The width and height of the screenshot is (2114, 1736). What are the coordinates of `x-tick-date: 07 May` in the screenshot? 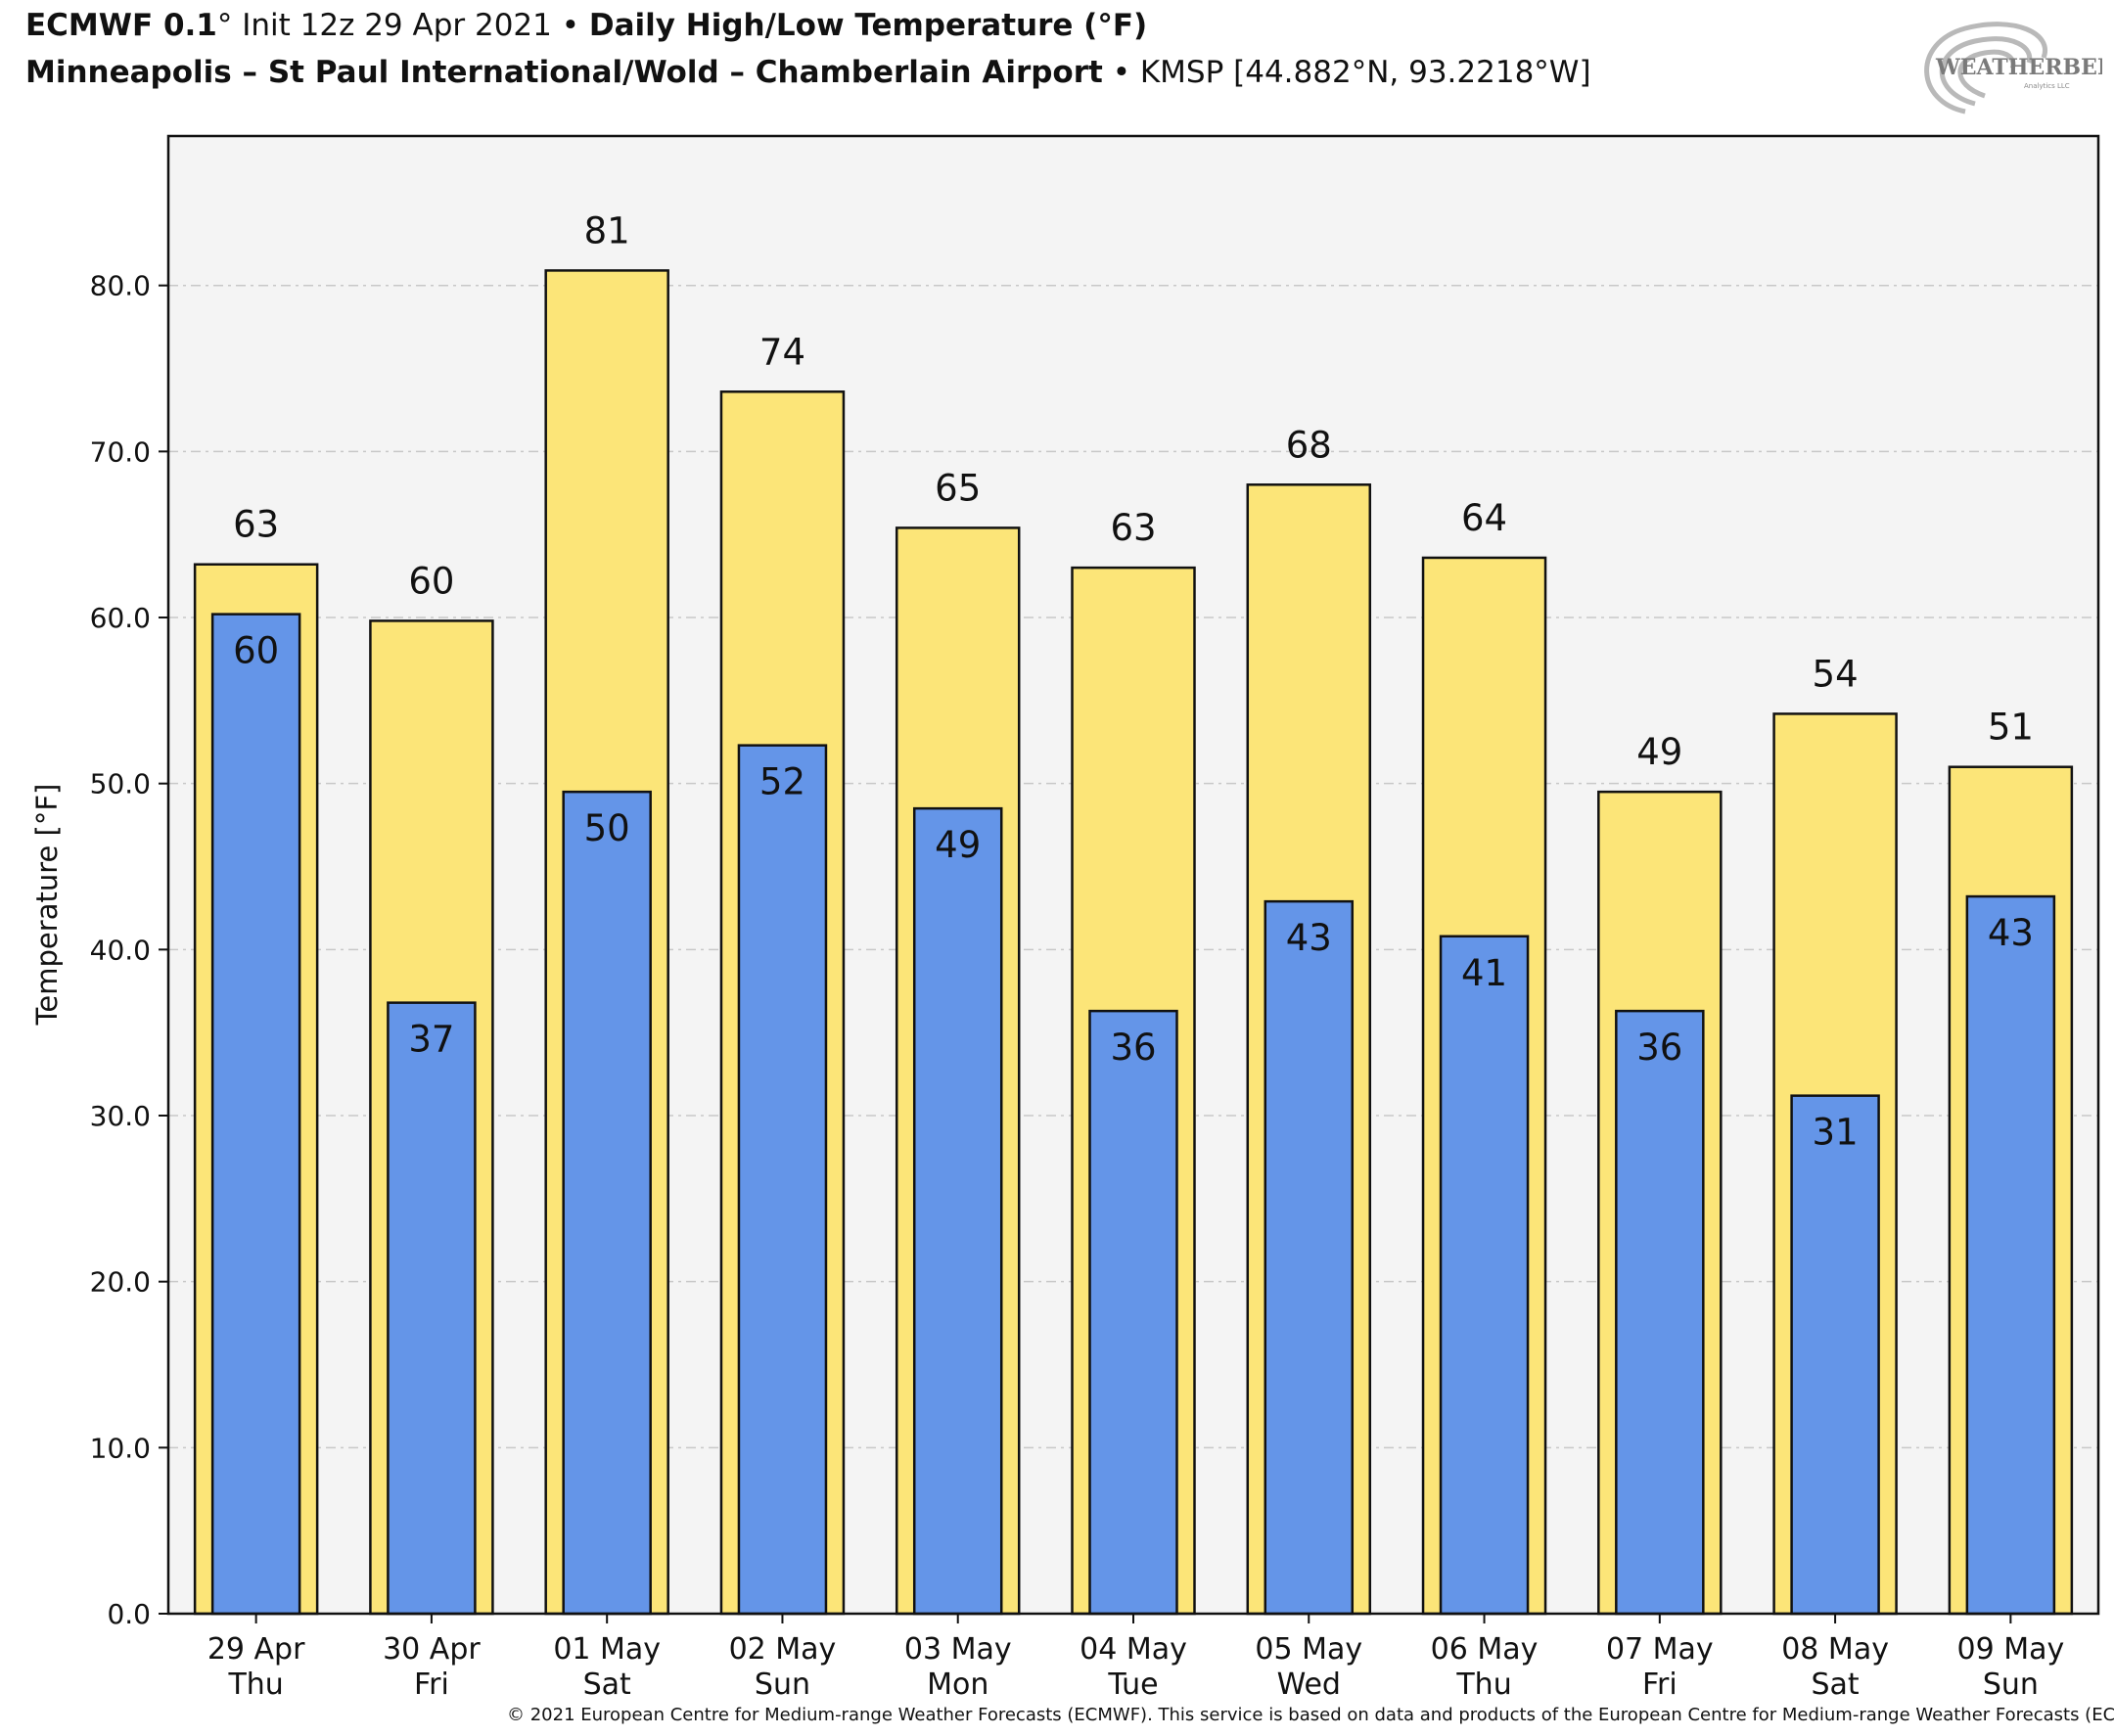 It's located at (1660, 1649).